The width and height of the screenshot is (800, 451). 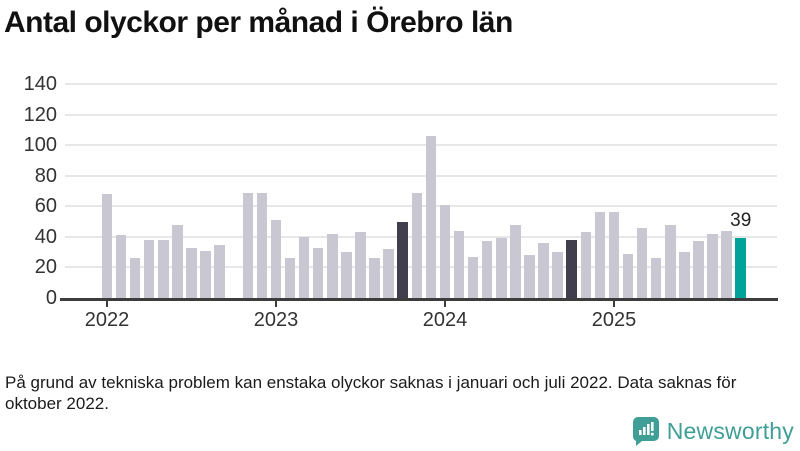 I want to click on x-axis-line, so click(x=419, y=299).